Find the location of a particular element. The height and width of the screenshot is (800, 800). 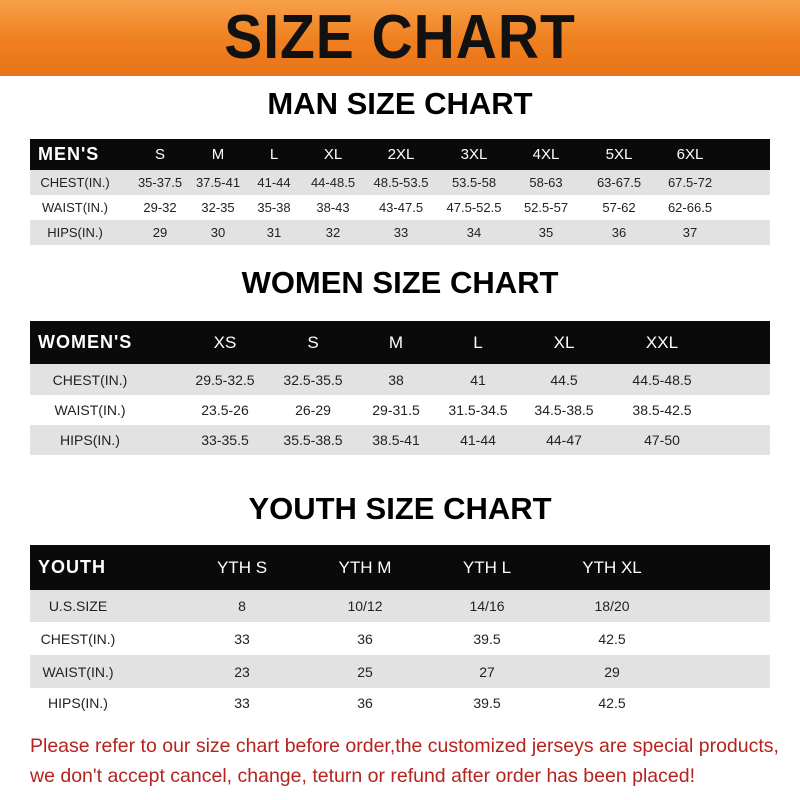

measurement-cell: 23 is located at coordinates (242, 671).